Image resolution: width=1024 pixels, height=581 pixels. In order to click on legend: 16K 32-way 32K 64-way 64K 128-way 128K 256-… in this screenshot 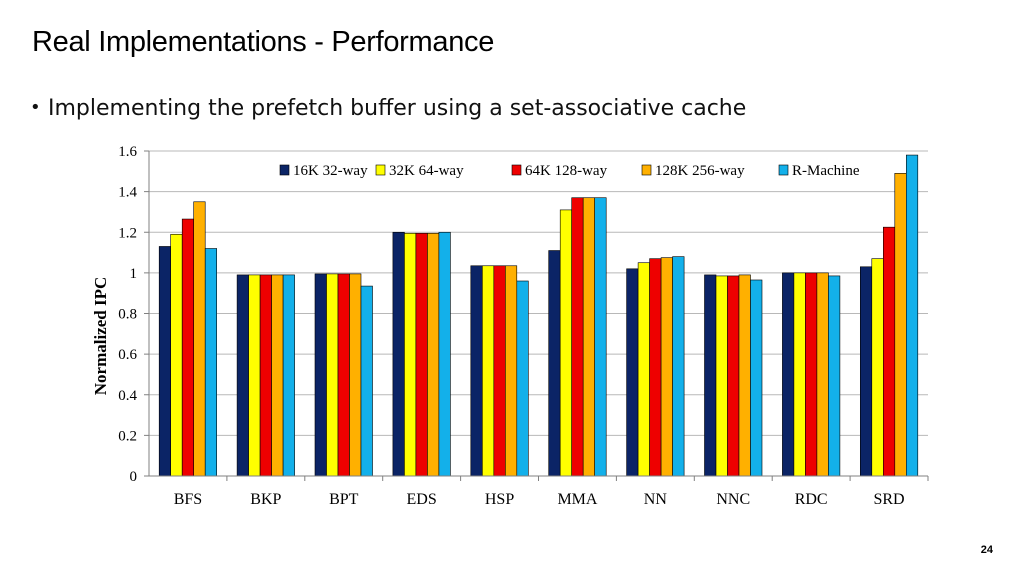, I will do `click(569, 171)`.